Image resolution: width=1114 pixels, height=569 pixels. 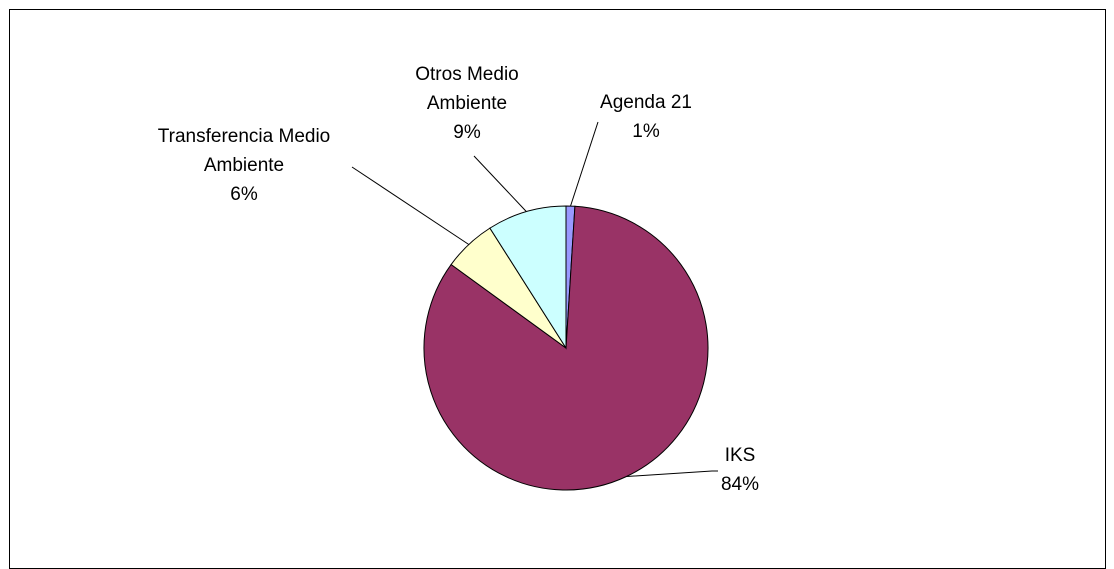 What do you see at coordinates (646, 117) in the screenshot?
I see `data-label-agenda-21: Agenda 21 1%` at bounding box center [646, 117].